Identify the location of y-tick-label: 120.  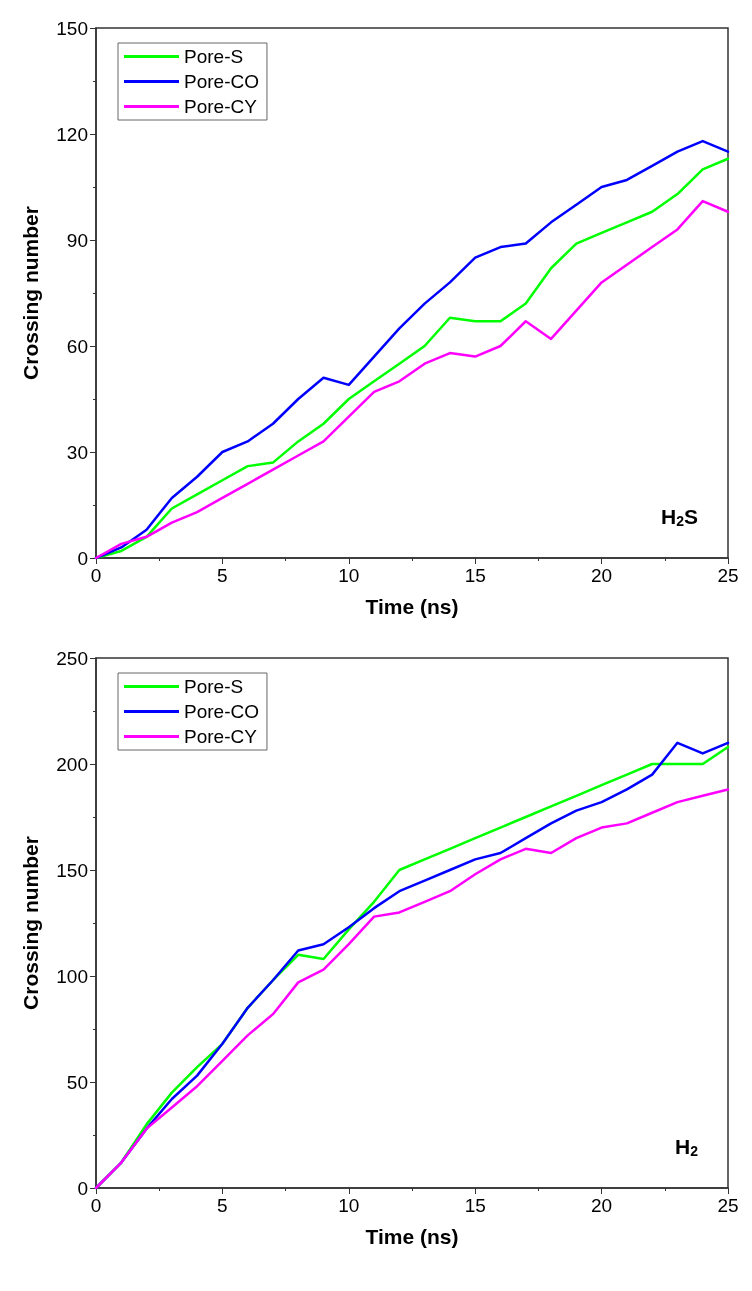
(72, 134).